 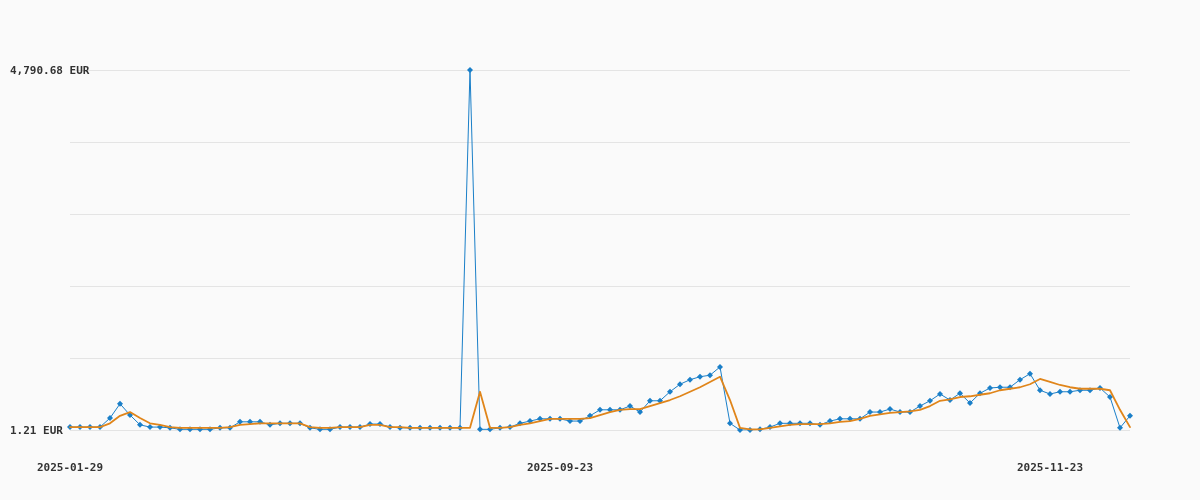 What do you see at coordinates (50, 70) in the screenshot?
I see `y-tick-label: 4,790.68 EUR` at bounding box center [50, 70].